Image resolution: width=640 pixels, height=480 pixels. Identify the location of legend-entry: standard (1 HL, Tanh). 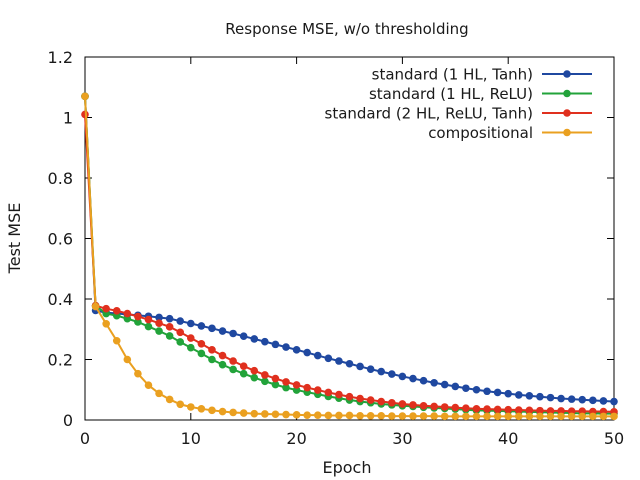
(482, 75).